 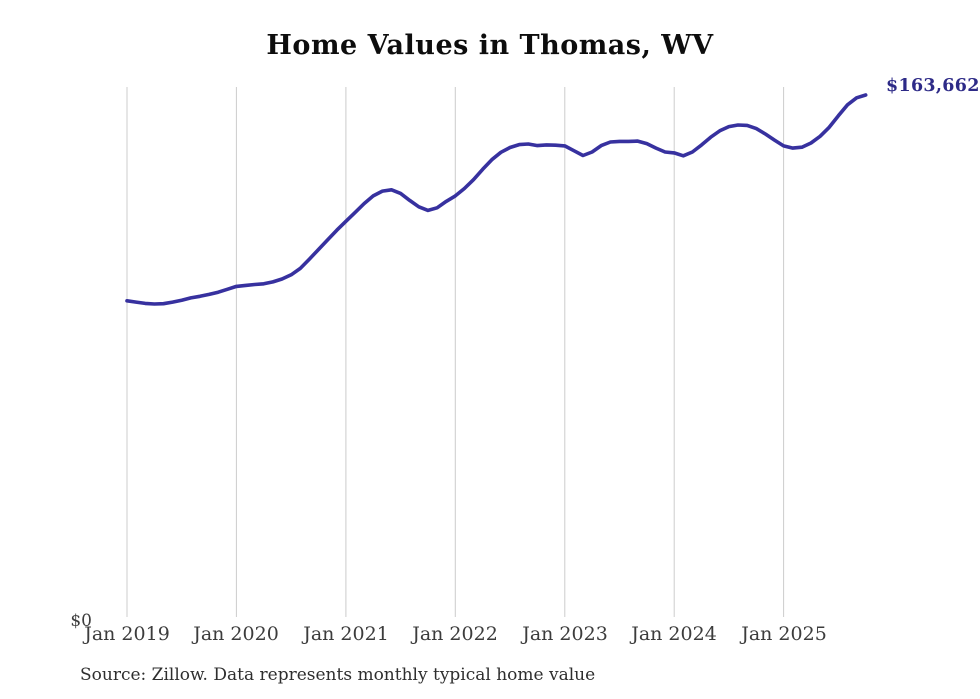 I want to click on x-tick-label: Jan 2024, so click(x=674, y=634).